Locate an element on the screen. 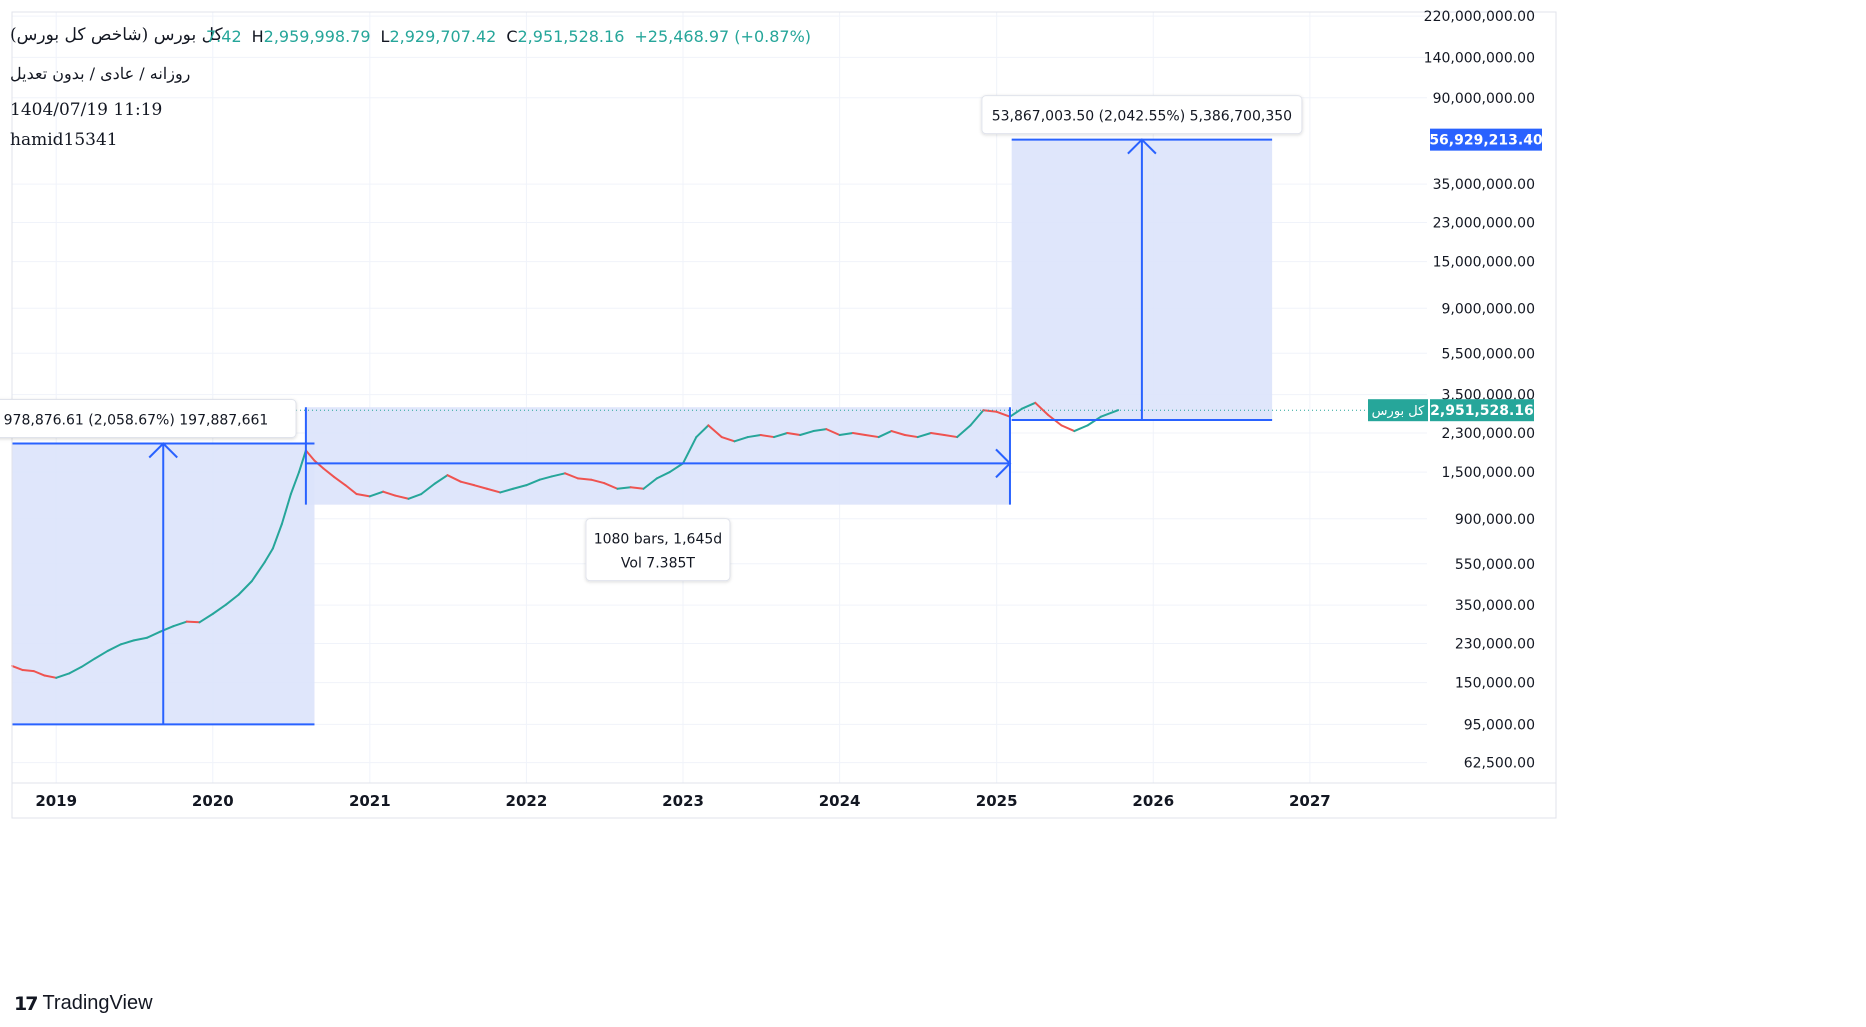  y-tick-label: 35,000,000.00 is located at coordinates (1484, 185).